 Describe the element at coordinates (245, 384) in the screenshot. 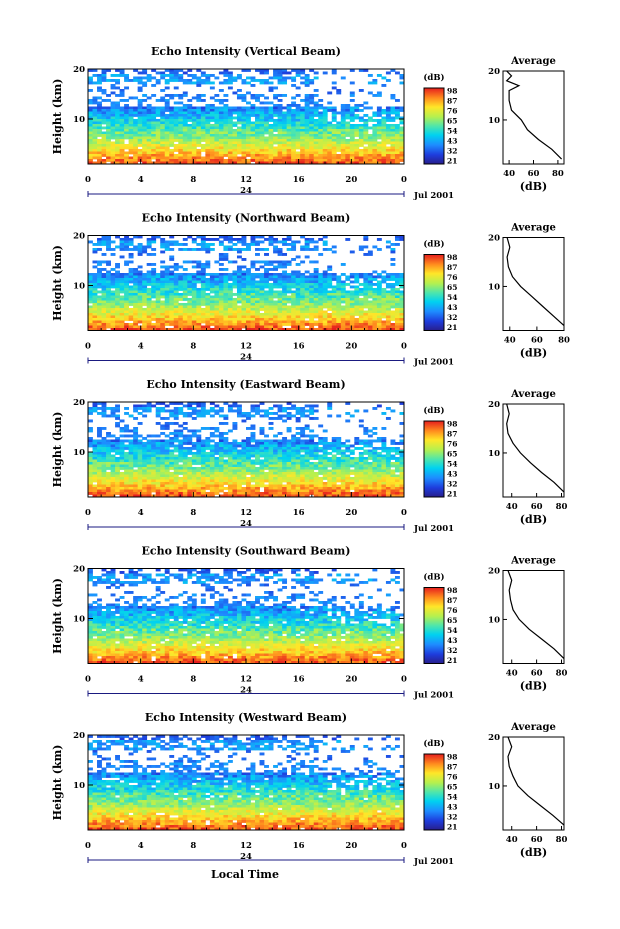

I see `panel-title: Echo Intensity (Eastward Beam)` at that location.